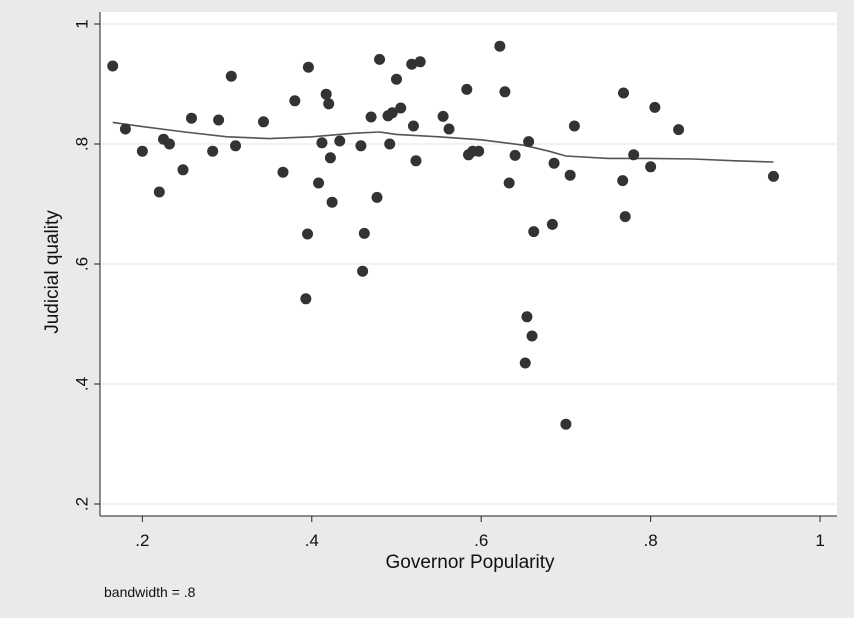 This screenshot has width=854, height=618. Describe the element at coordinates (82, 23) in the screenshot. I see `y-tick-label: 1` at that location.